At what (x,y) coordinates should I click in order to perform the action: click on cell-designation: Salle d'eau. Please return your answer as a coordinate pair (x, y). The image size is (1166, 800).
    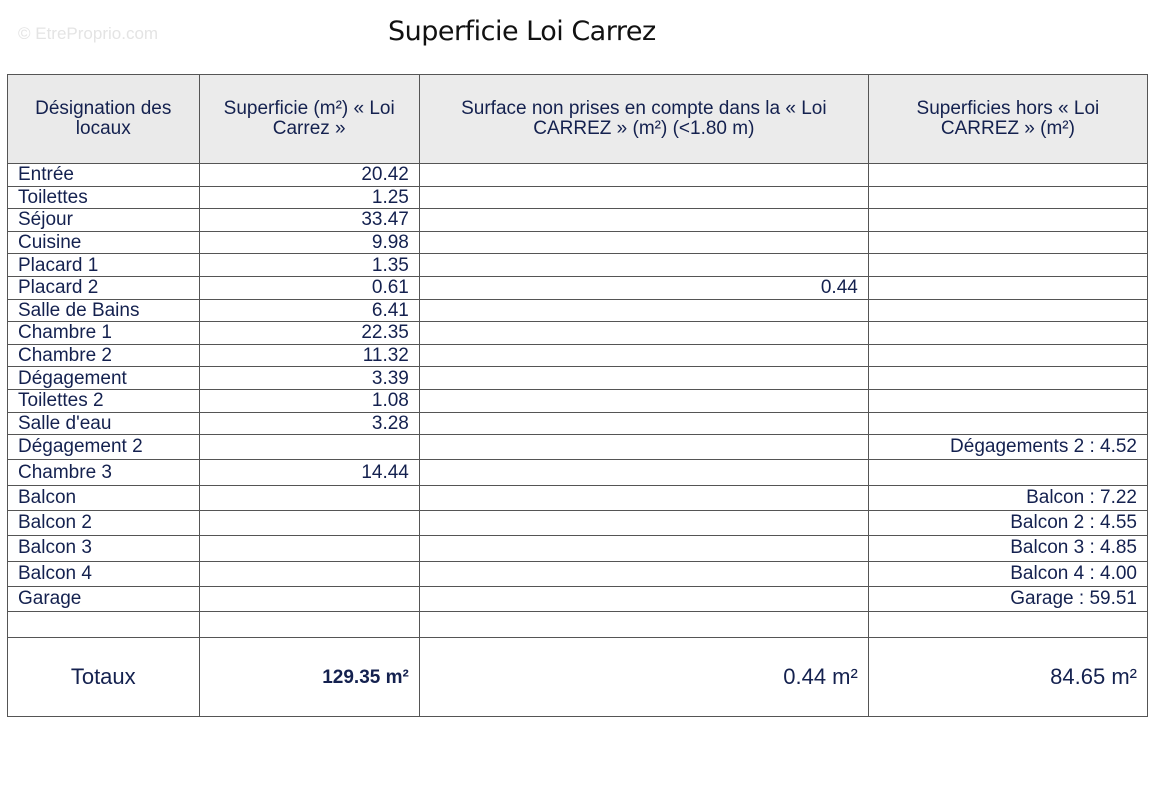
    Looking at the image, I should click on (103, 423).